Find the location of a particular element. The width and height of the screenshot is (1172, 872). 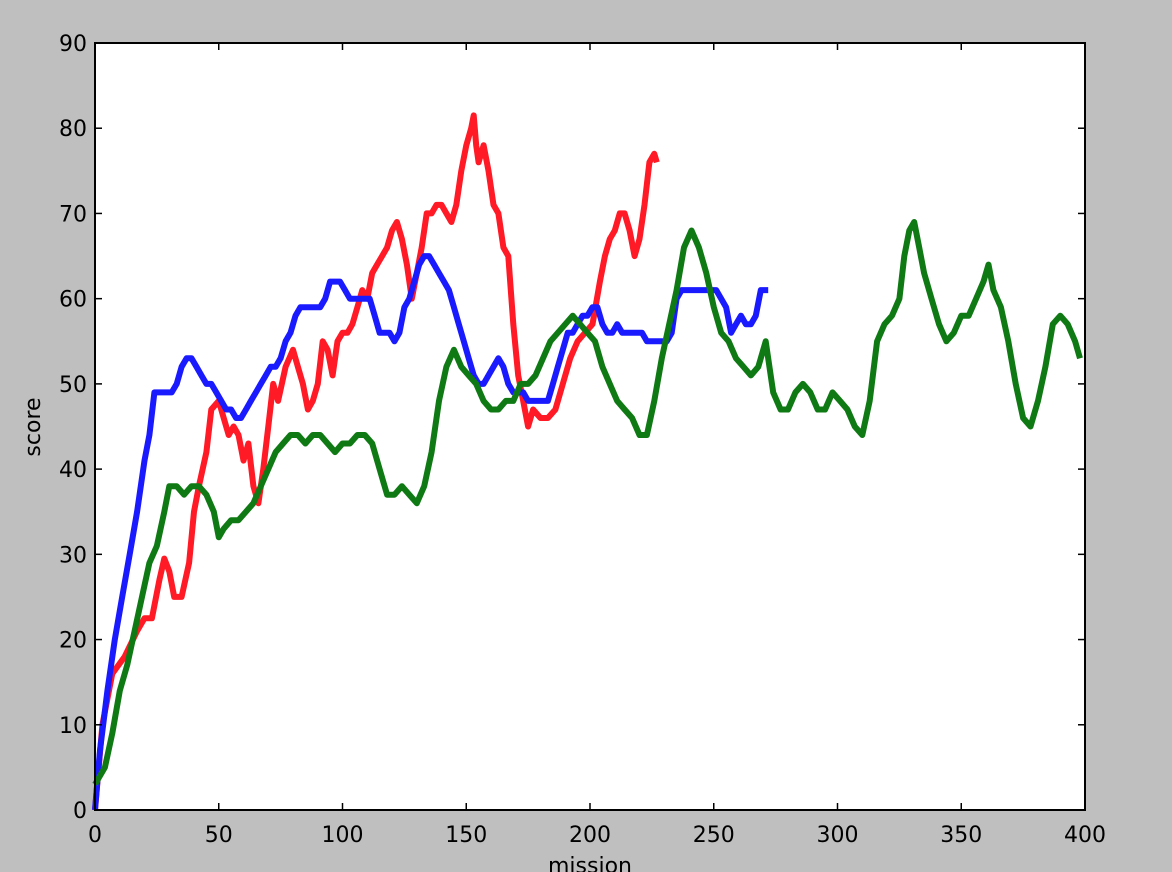

x-tick-label-300: 300 is located at coordinates (838, 835).